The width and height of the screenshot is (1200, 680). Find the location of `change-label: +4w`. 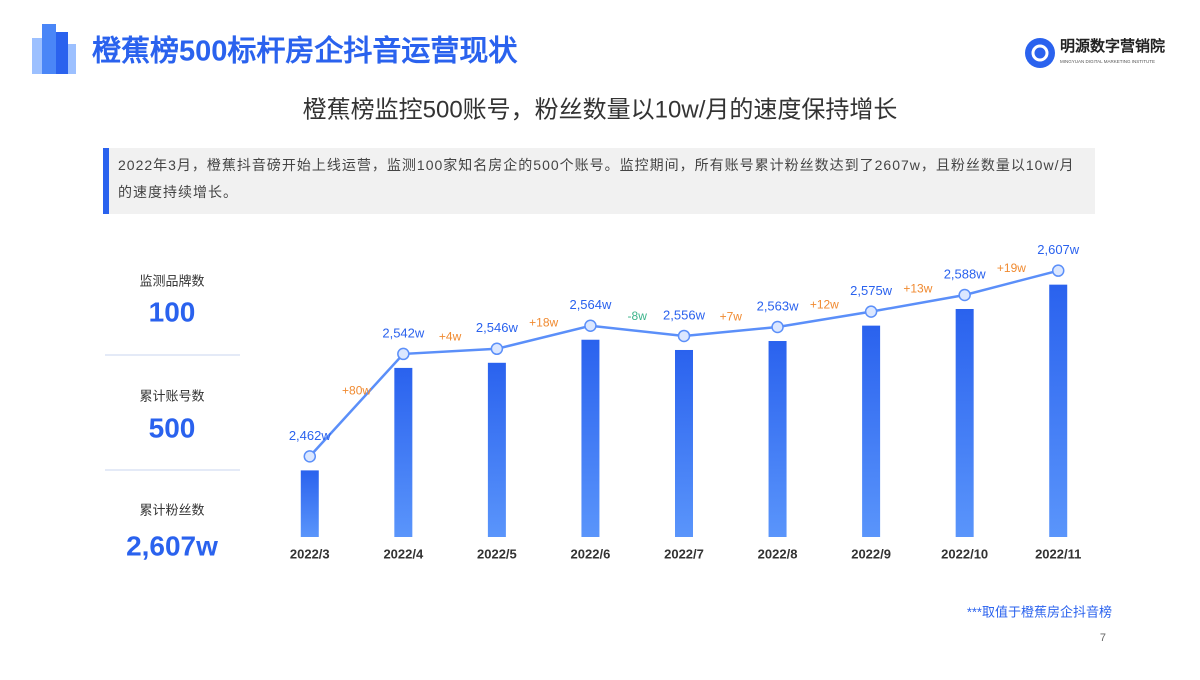

change-label: +4w is located at coordinates (450, 337).